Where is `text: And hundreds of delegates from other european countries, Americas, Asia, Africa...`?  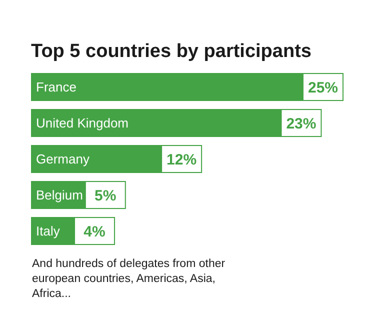
text: And hundreds of delegates from other european countries, Americas, Asia, Africa... is located at coordinates (129, 279).